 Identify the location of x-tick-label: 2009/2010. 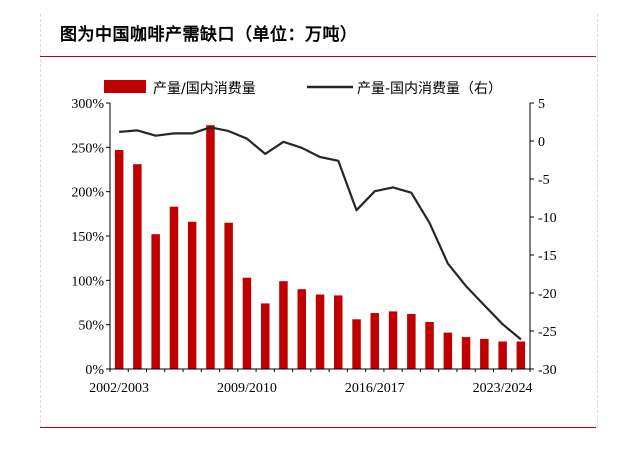
(247, 388).